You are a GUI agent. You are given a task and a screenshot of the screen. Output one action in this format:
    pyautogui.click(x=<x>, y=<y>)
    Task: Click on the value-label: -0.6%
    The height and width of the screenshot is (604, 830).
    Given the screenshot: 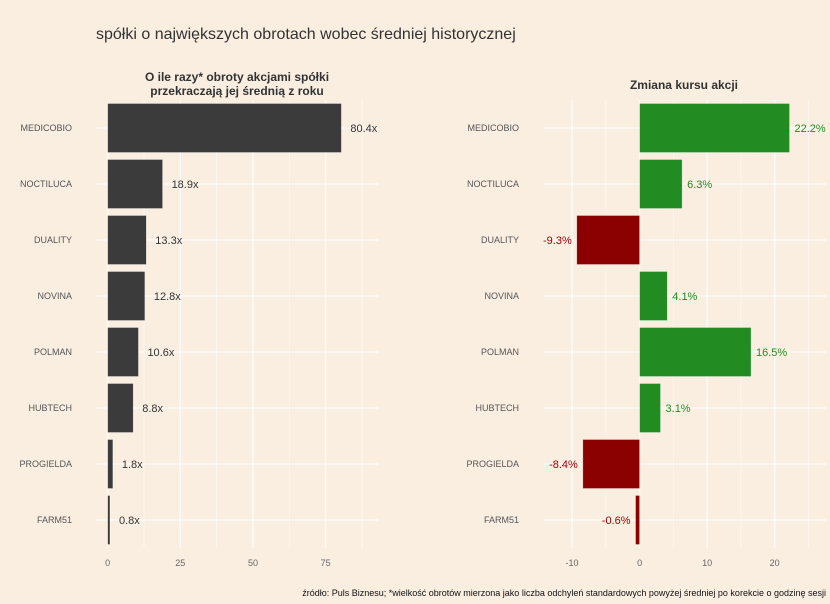 What is the action you would take?
    pyautogui.click(x=616, y=521)
    